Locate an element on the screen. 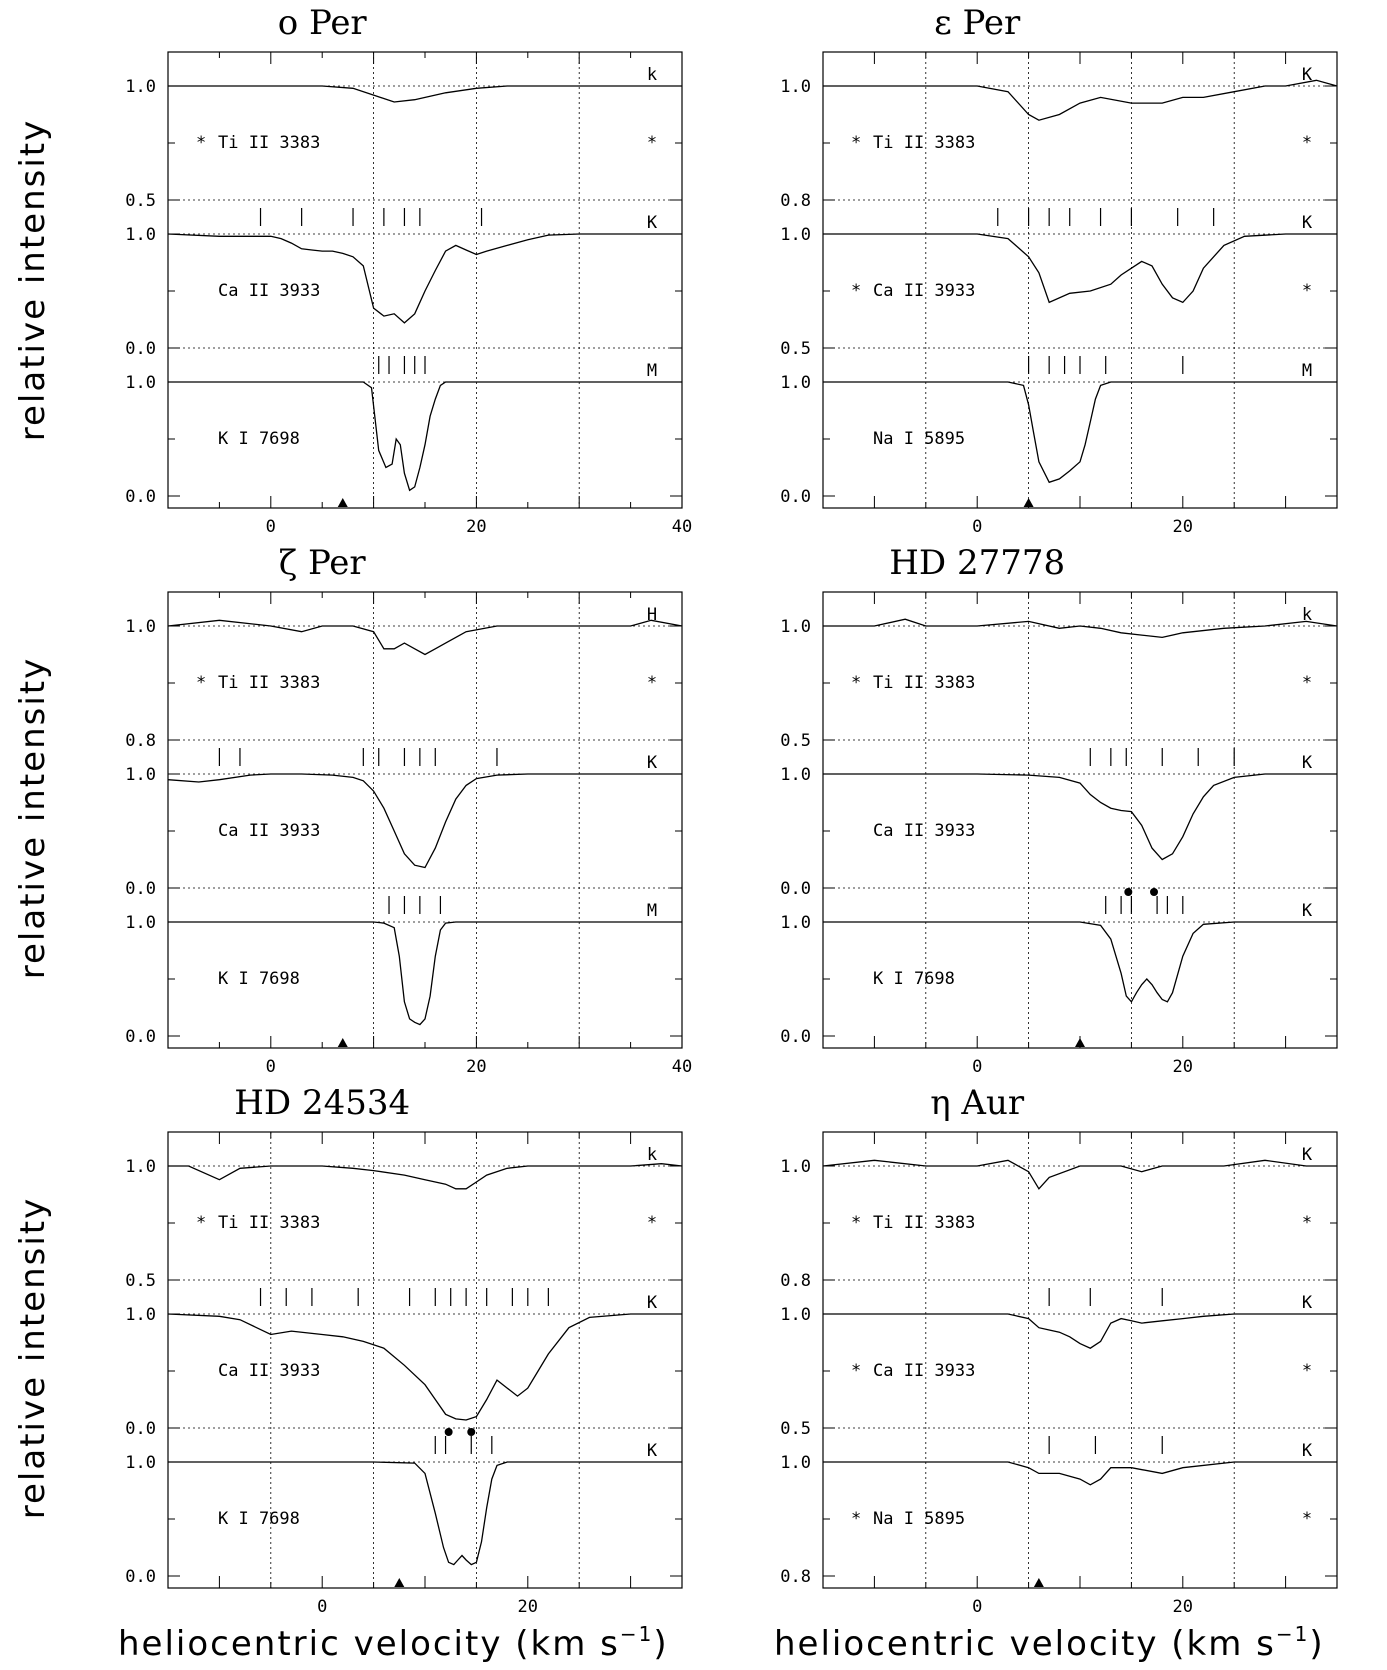  filled-dot-marker is located at coordinates (471, 1432).